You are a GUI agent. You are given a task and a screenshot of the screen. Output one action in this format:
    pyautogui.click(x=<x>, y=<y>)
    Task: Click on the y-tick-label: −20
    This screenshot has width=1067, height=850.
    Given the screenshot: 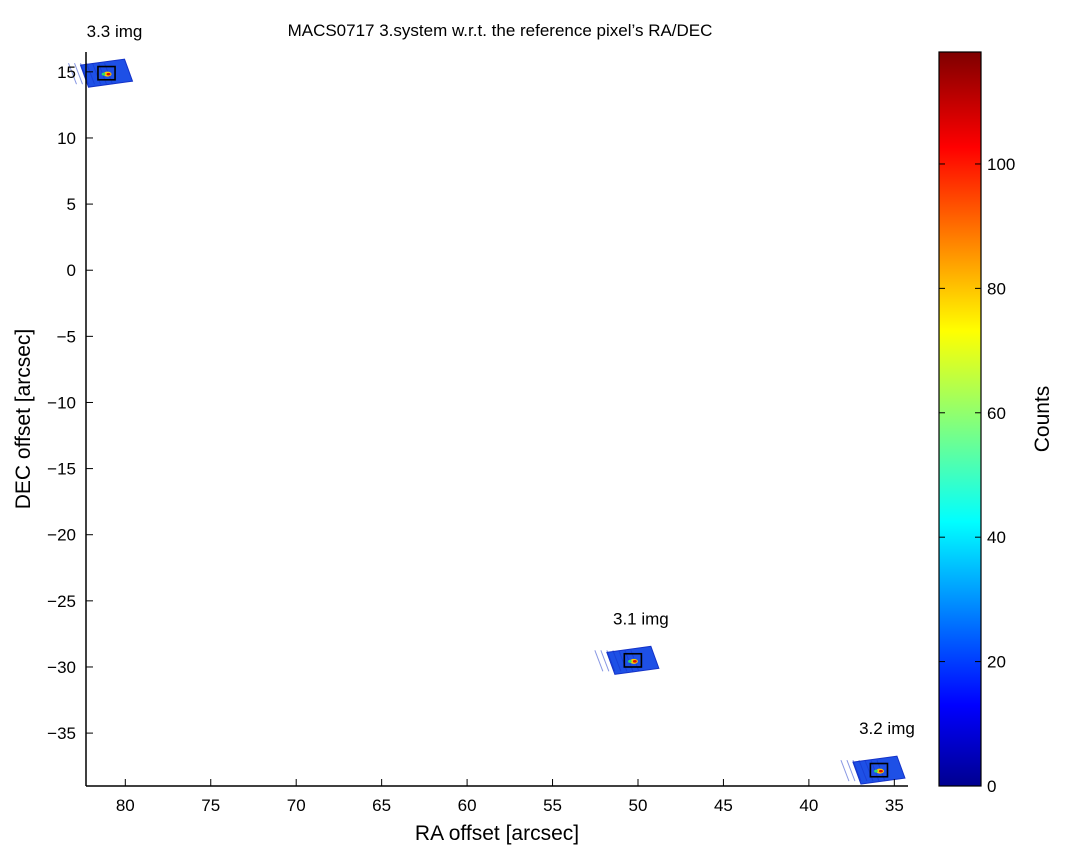 What is the action you would take?
    pyautogui.click(x=61, y=535)
    